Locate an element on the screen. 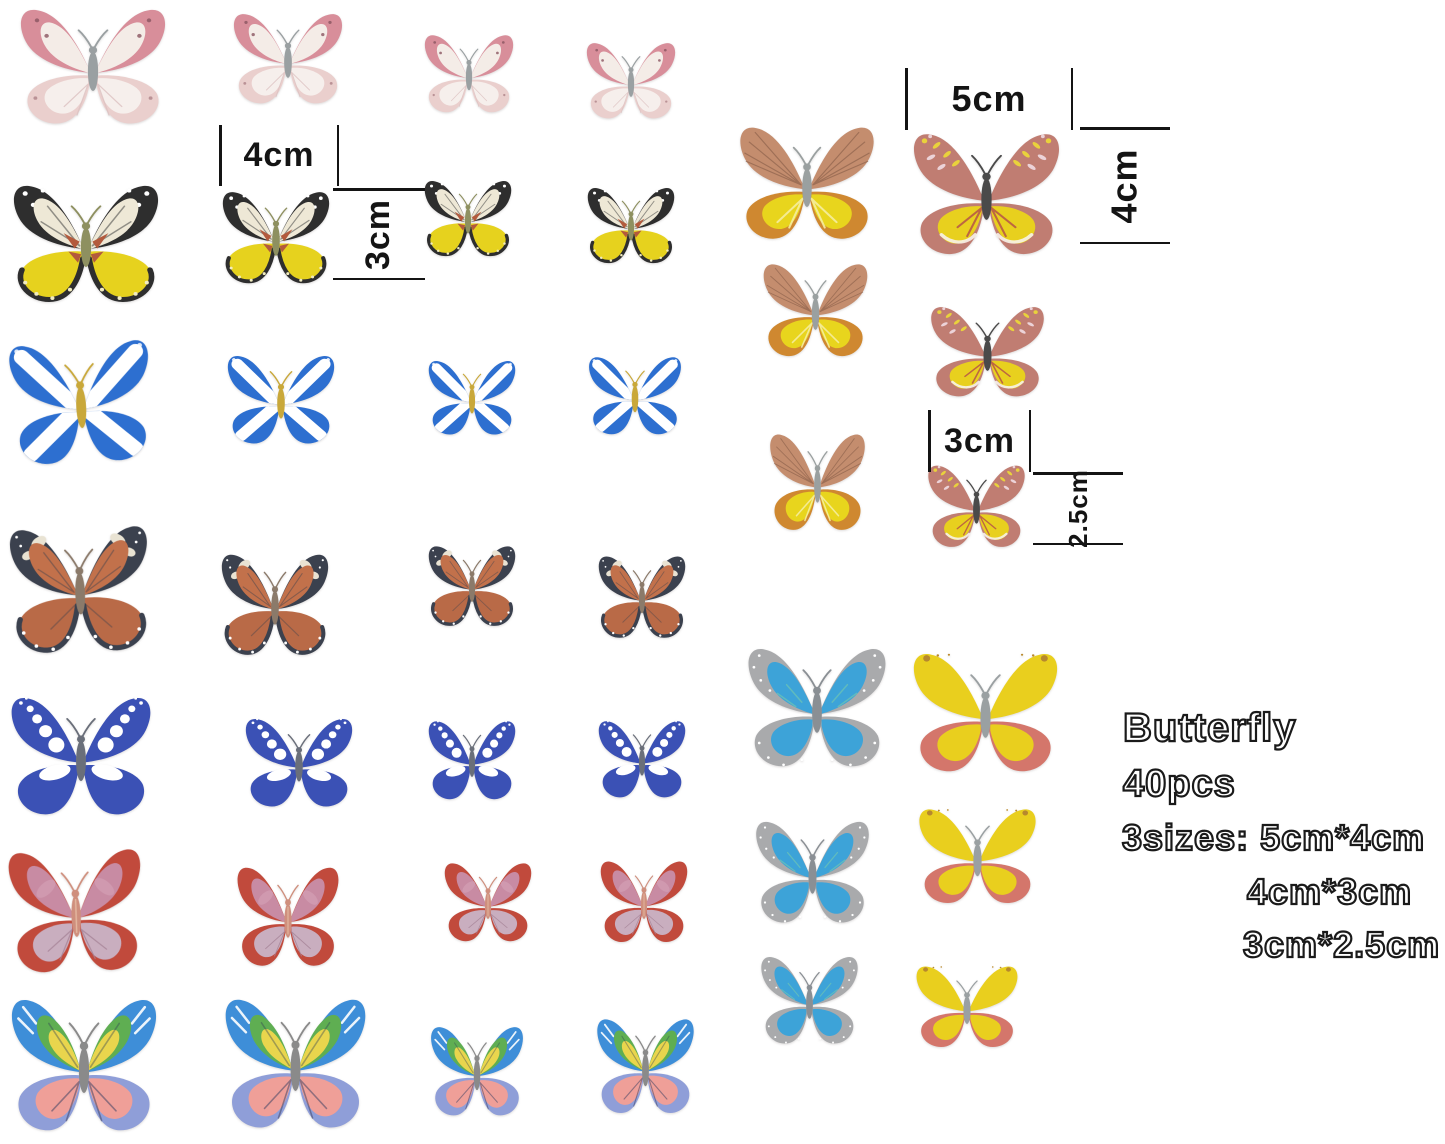  product-sizes-line2: 4cm*3cm is located at coordinates (1329, 891).